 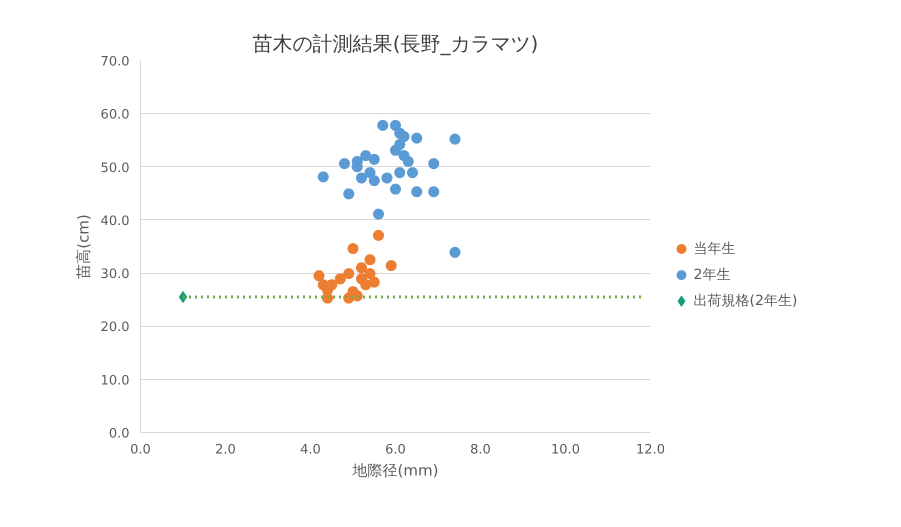 I want to click on y-tick-label: 50.0, so click(x=115, y=168).